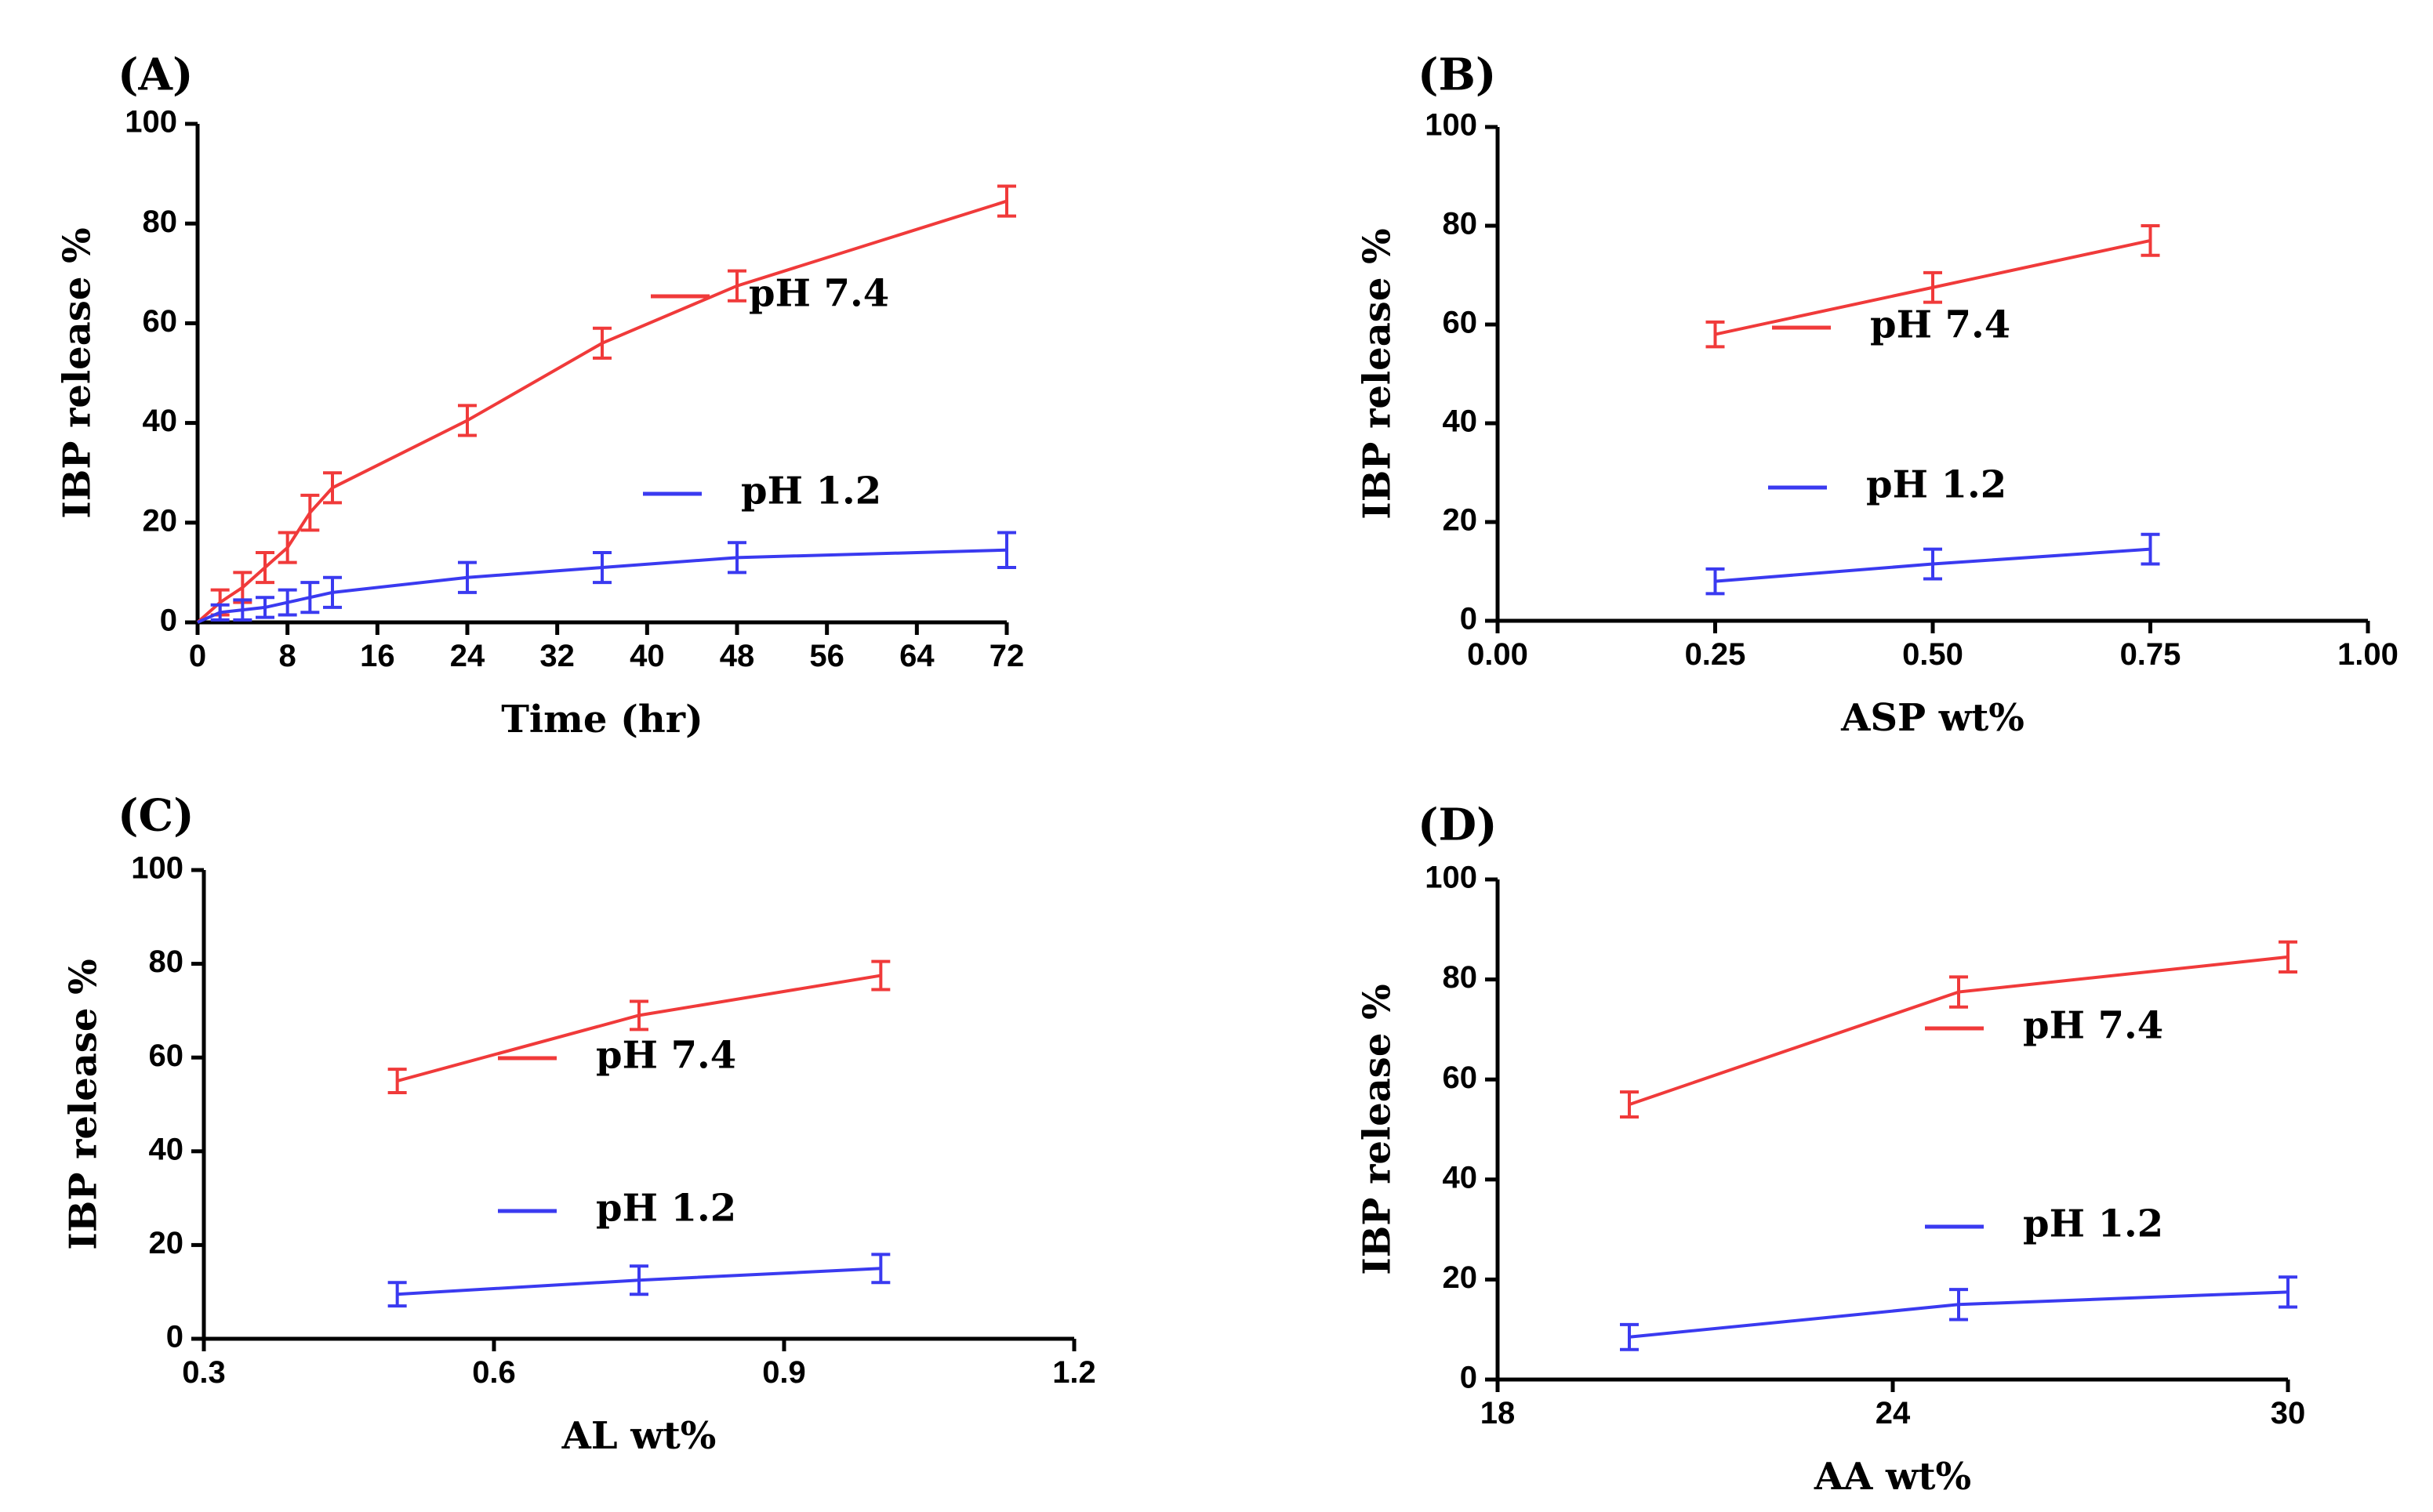 The image size is (2433, 1512). What do you see at coordinates (287, 656) in the screenshot?
I see `x-tick-label: 8` at bounding box center [287, 656].